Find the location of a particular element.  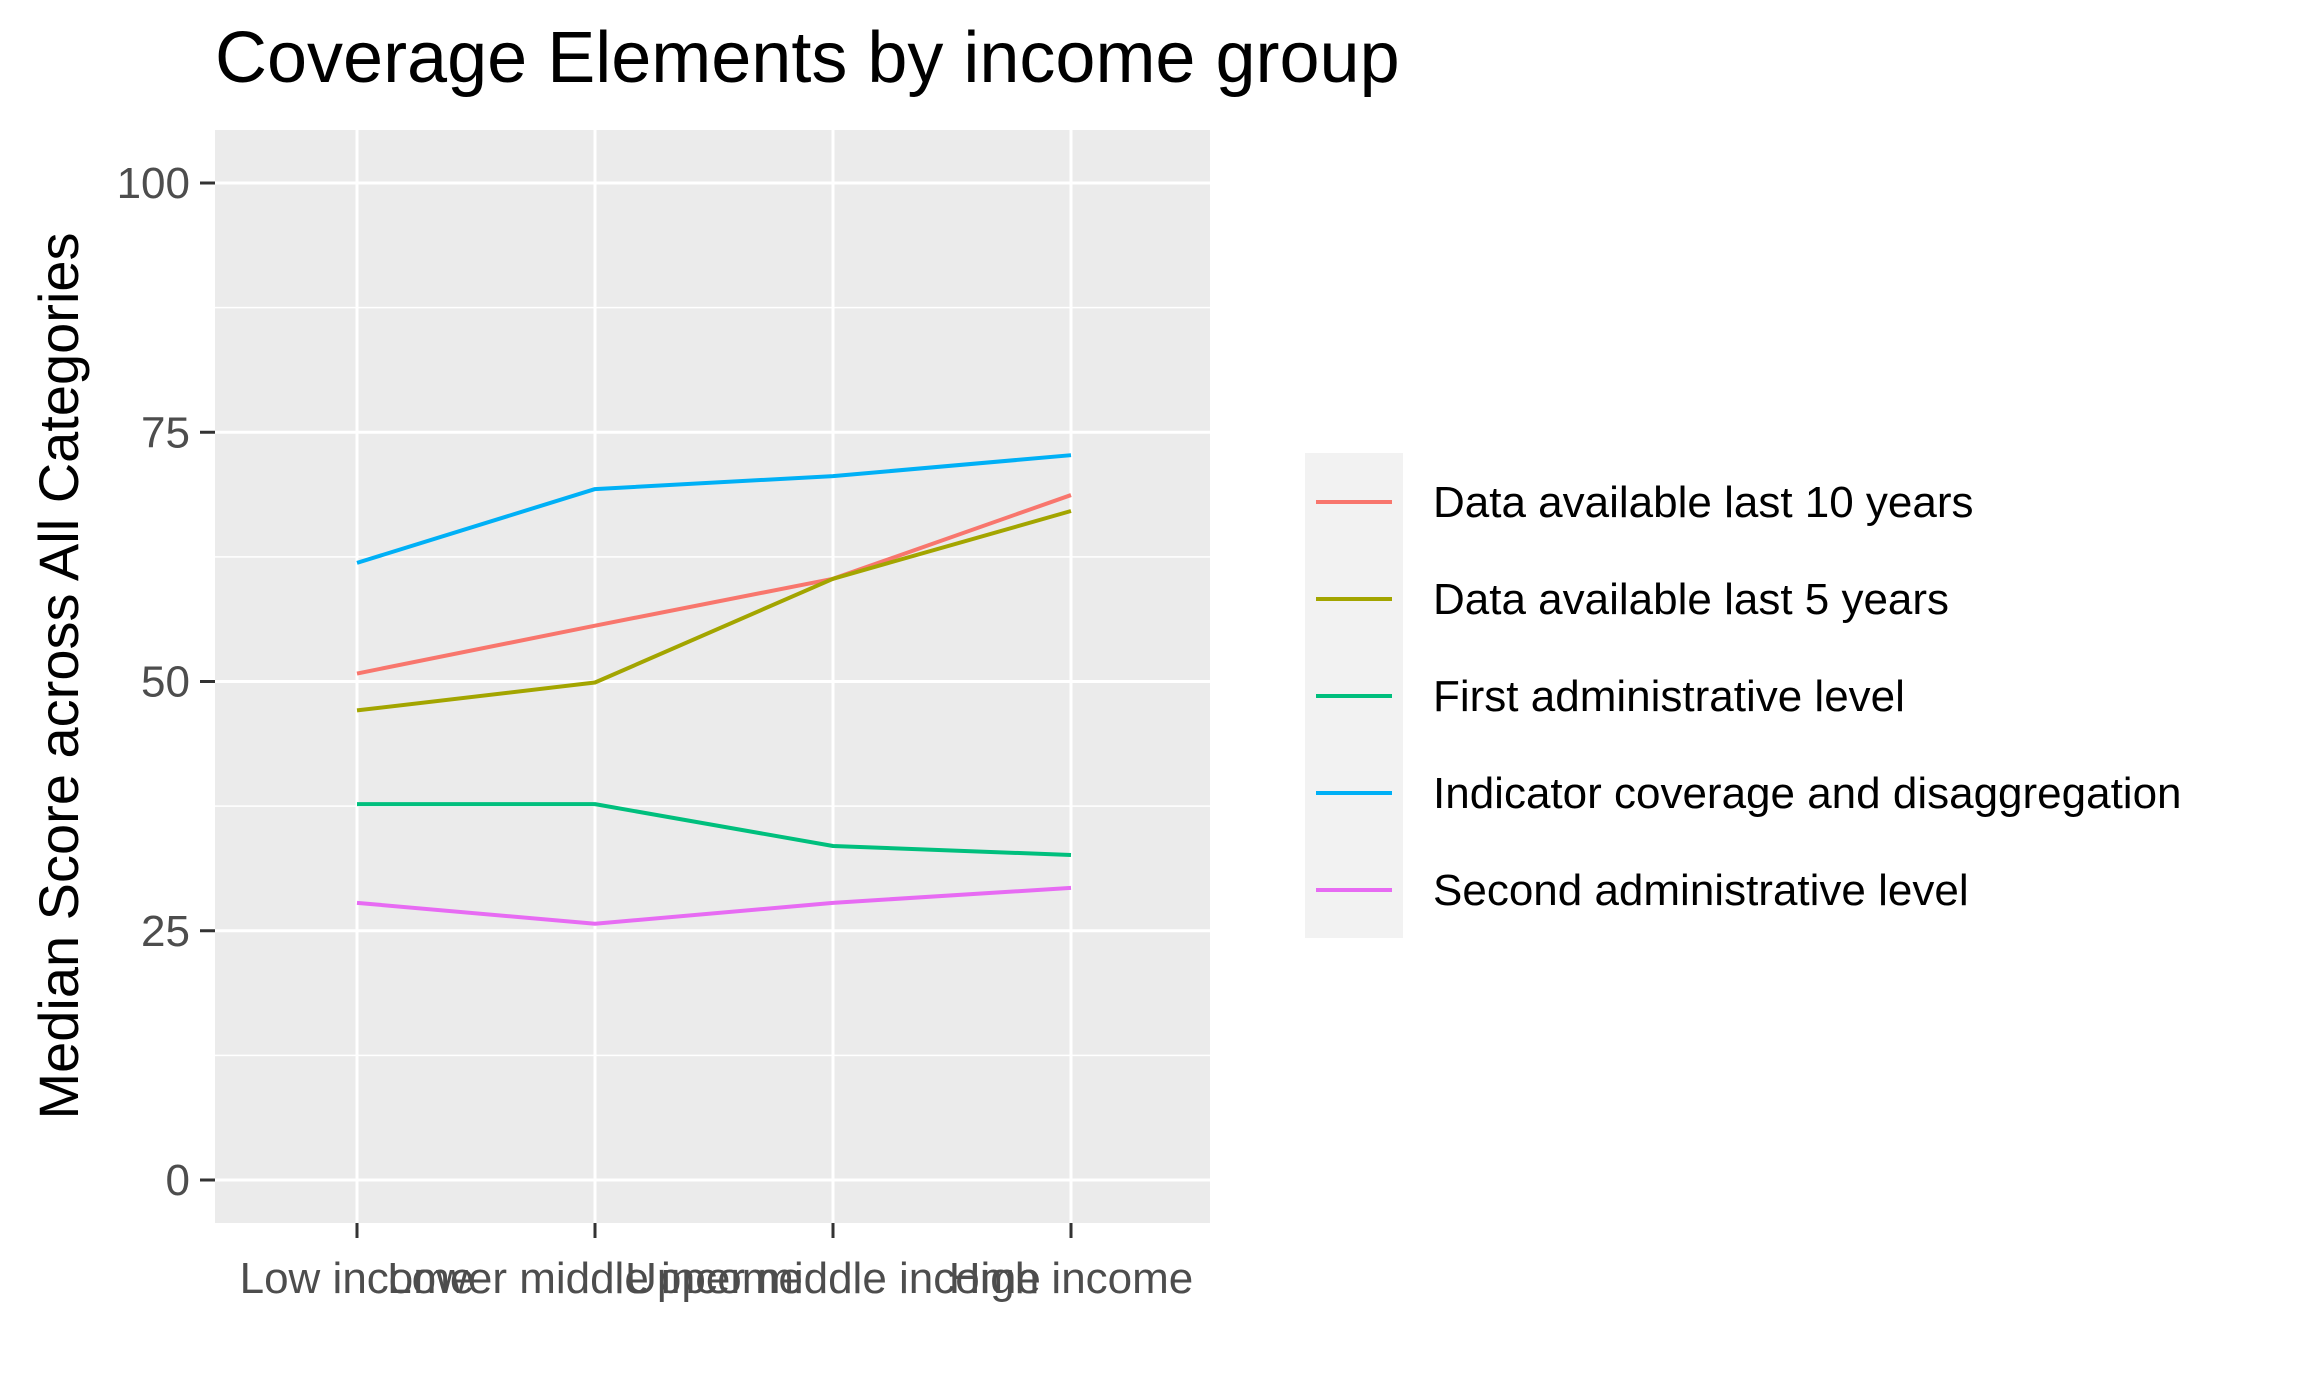

legend-label: First administrative level is located at coordinates (1669, 696).